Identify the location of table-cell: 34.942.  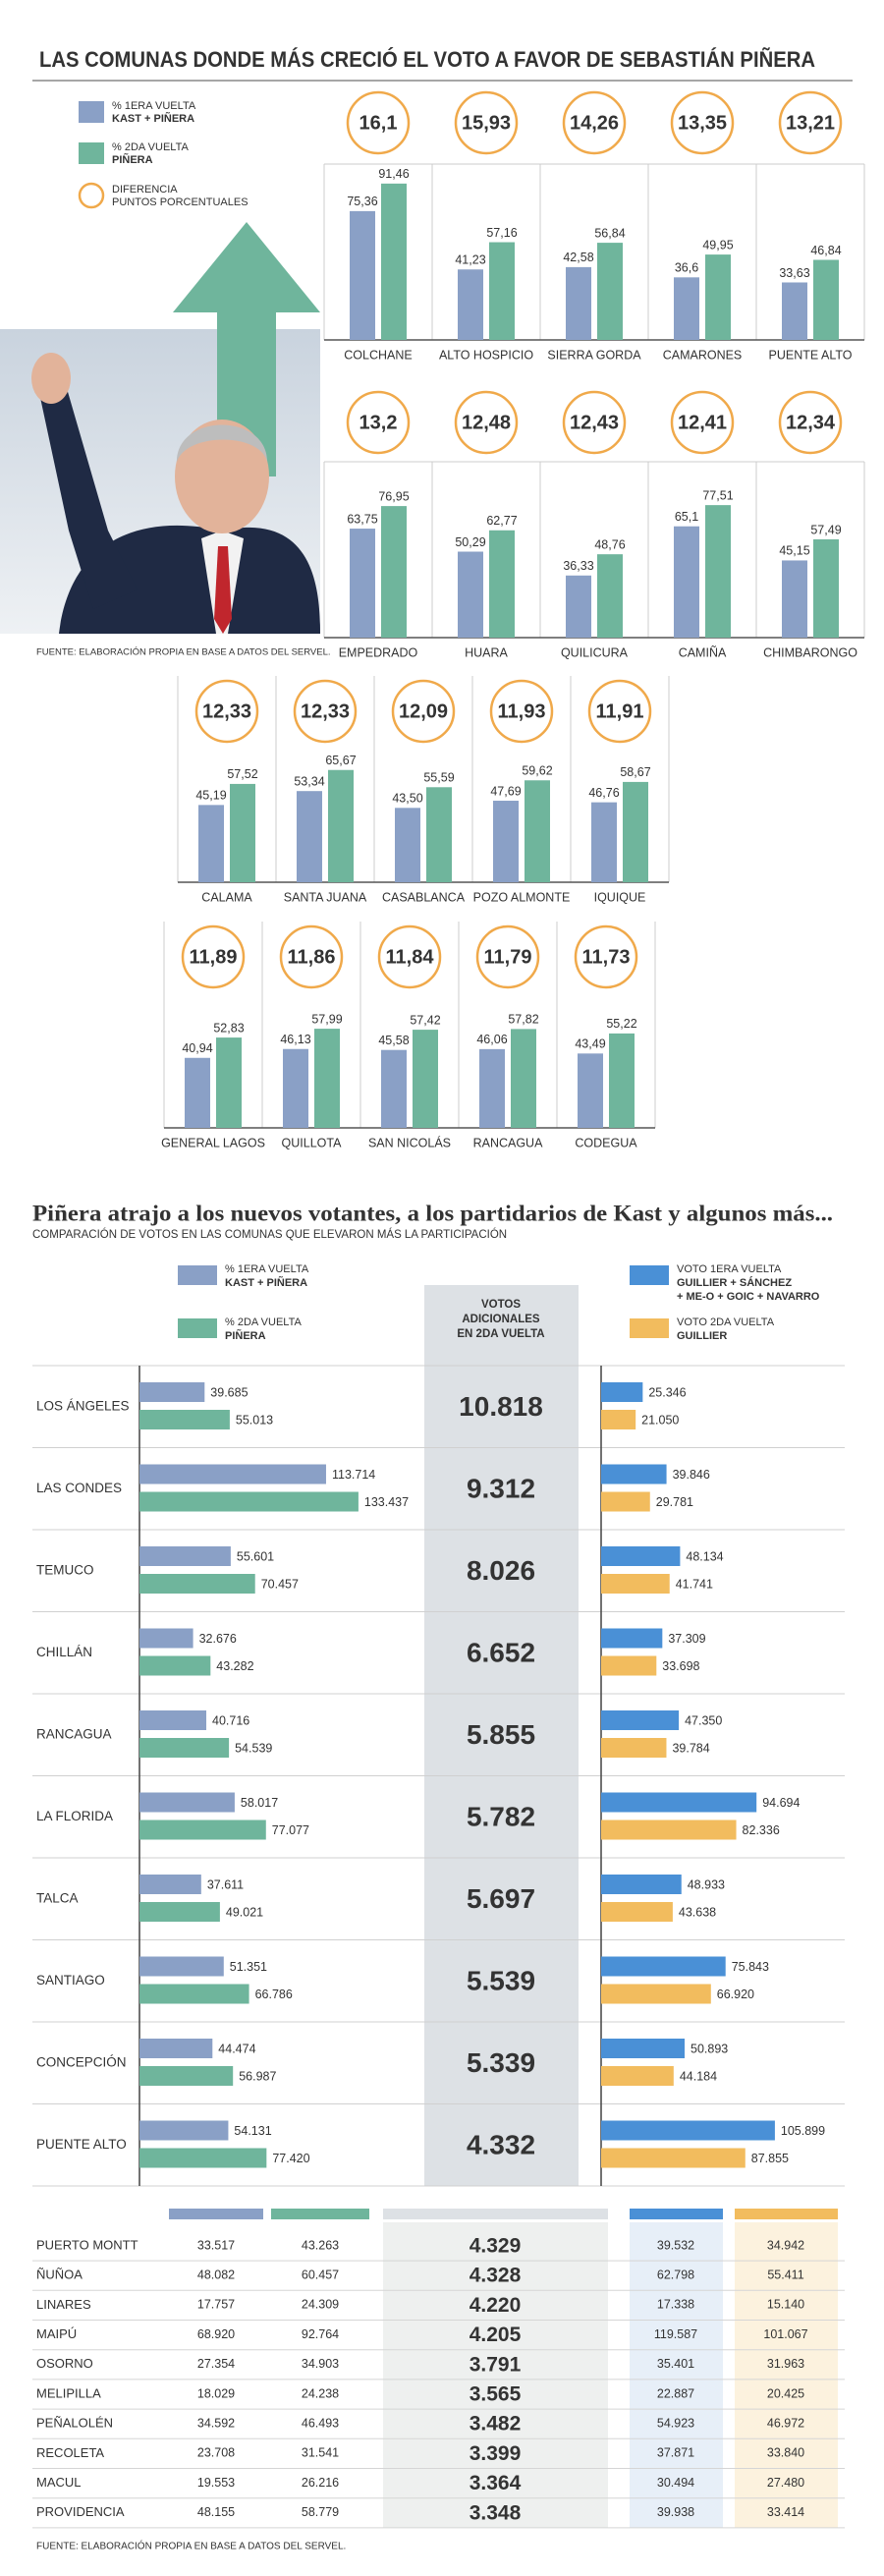
(785, 2245).